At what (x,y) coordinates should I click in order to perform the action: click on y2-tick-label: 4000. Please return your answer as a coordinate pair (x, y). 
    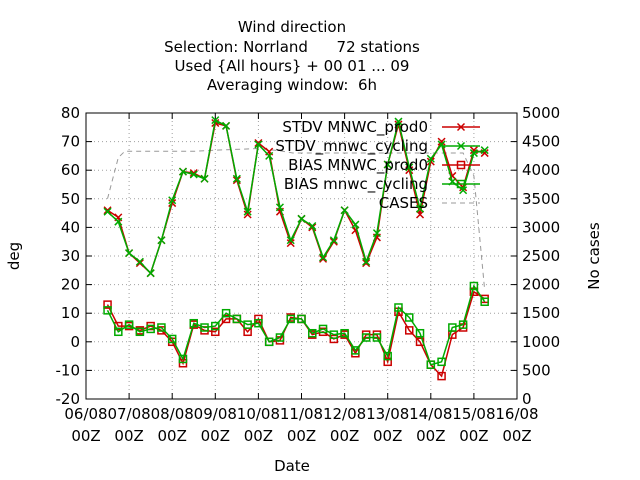
    Looking at the image, I should click on (541, 170).